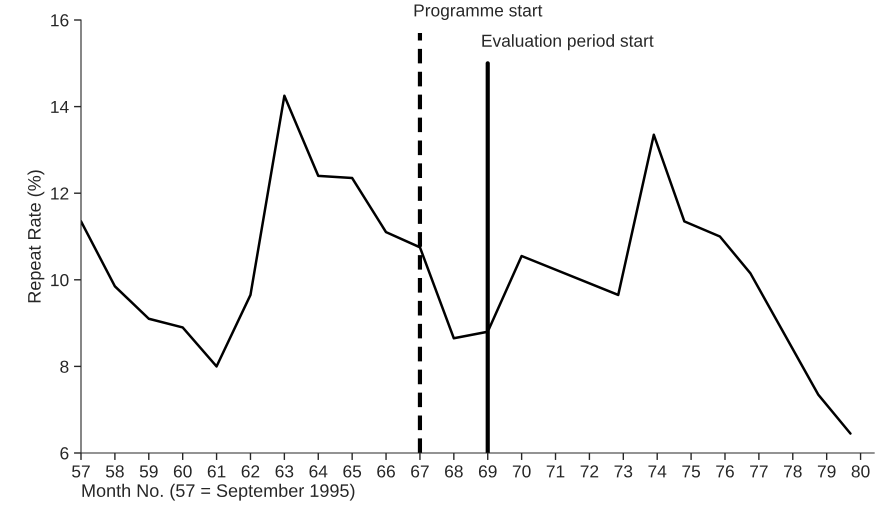  I want to click on x-tick-label: 77, so click(759, 471).